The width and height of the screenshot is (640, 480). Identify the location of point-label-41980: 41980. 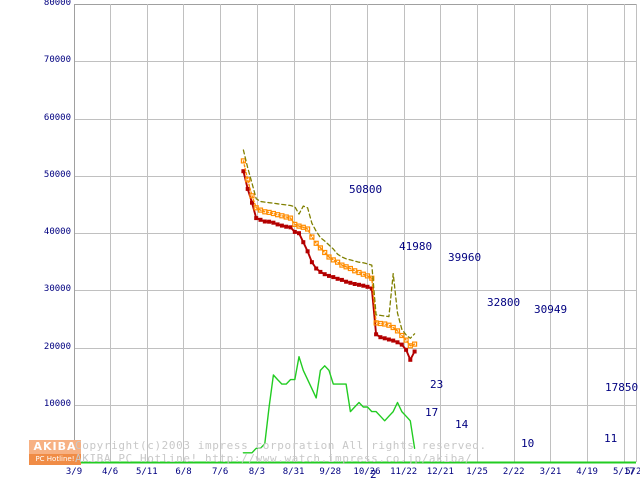
(416, 246).